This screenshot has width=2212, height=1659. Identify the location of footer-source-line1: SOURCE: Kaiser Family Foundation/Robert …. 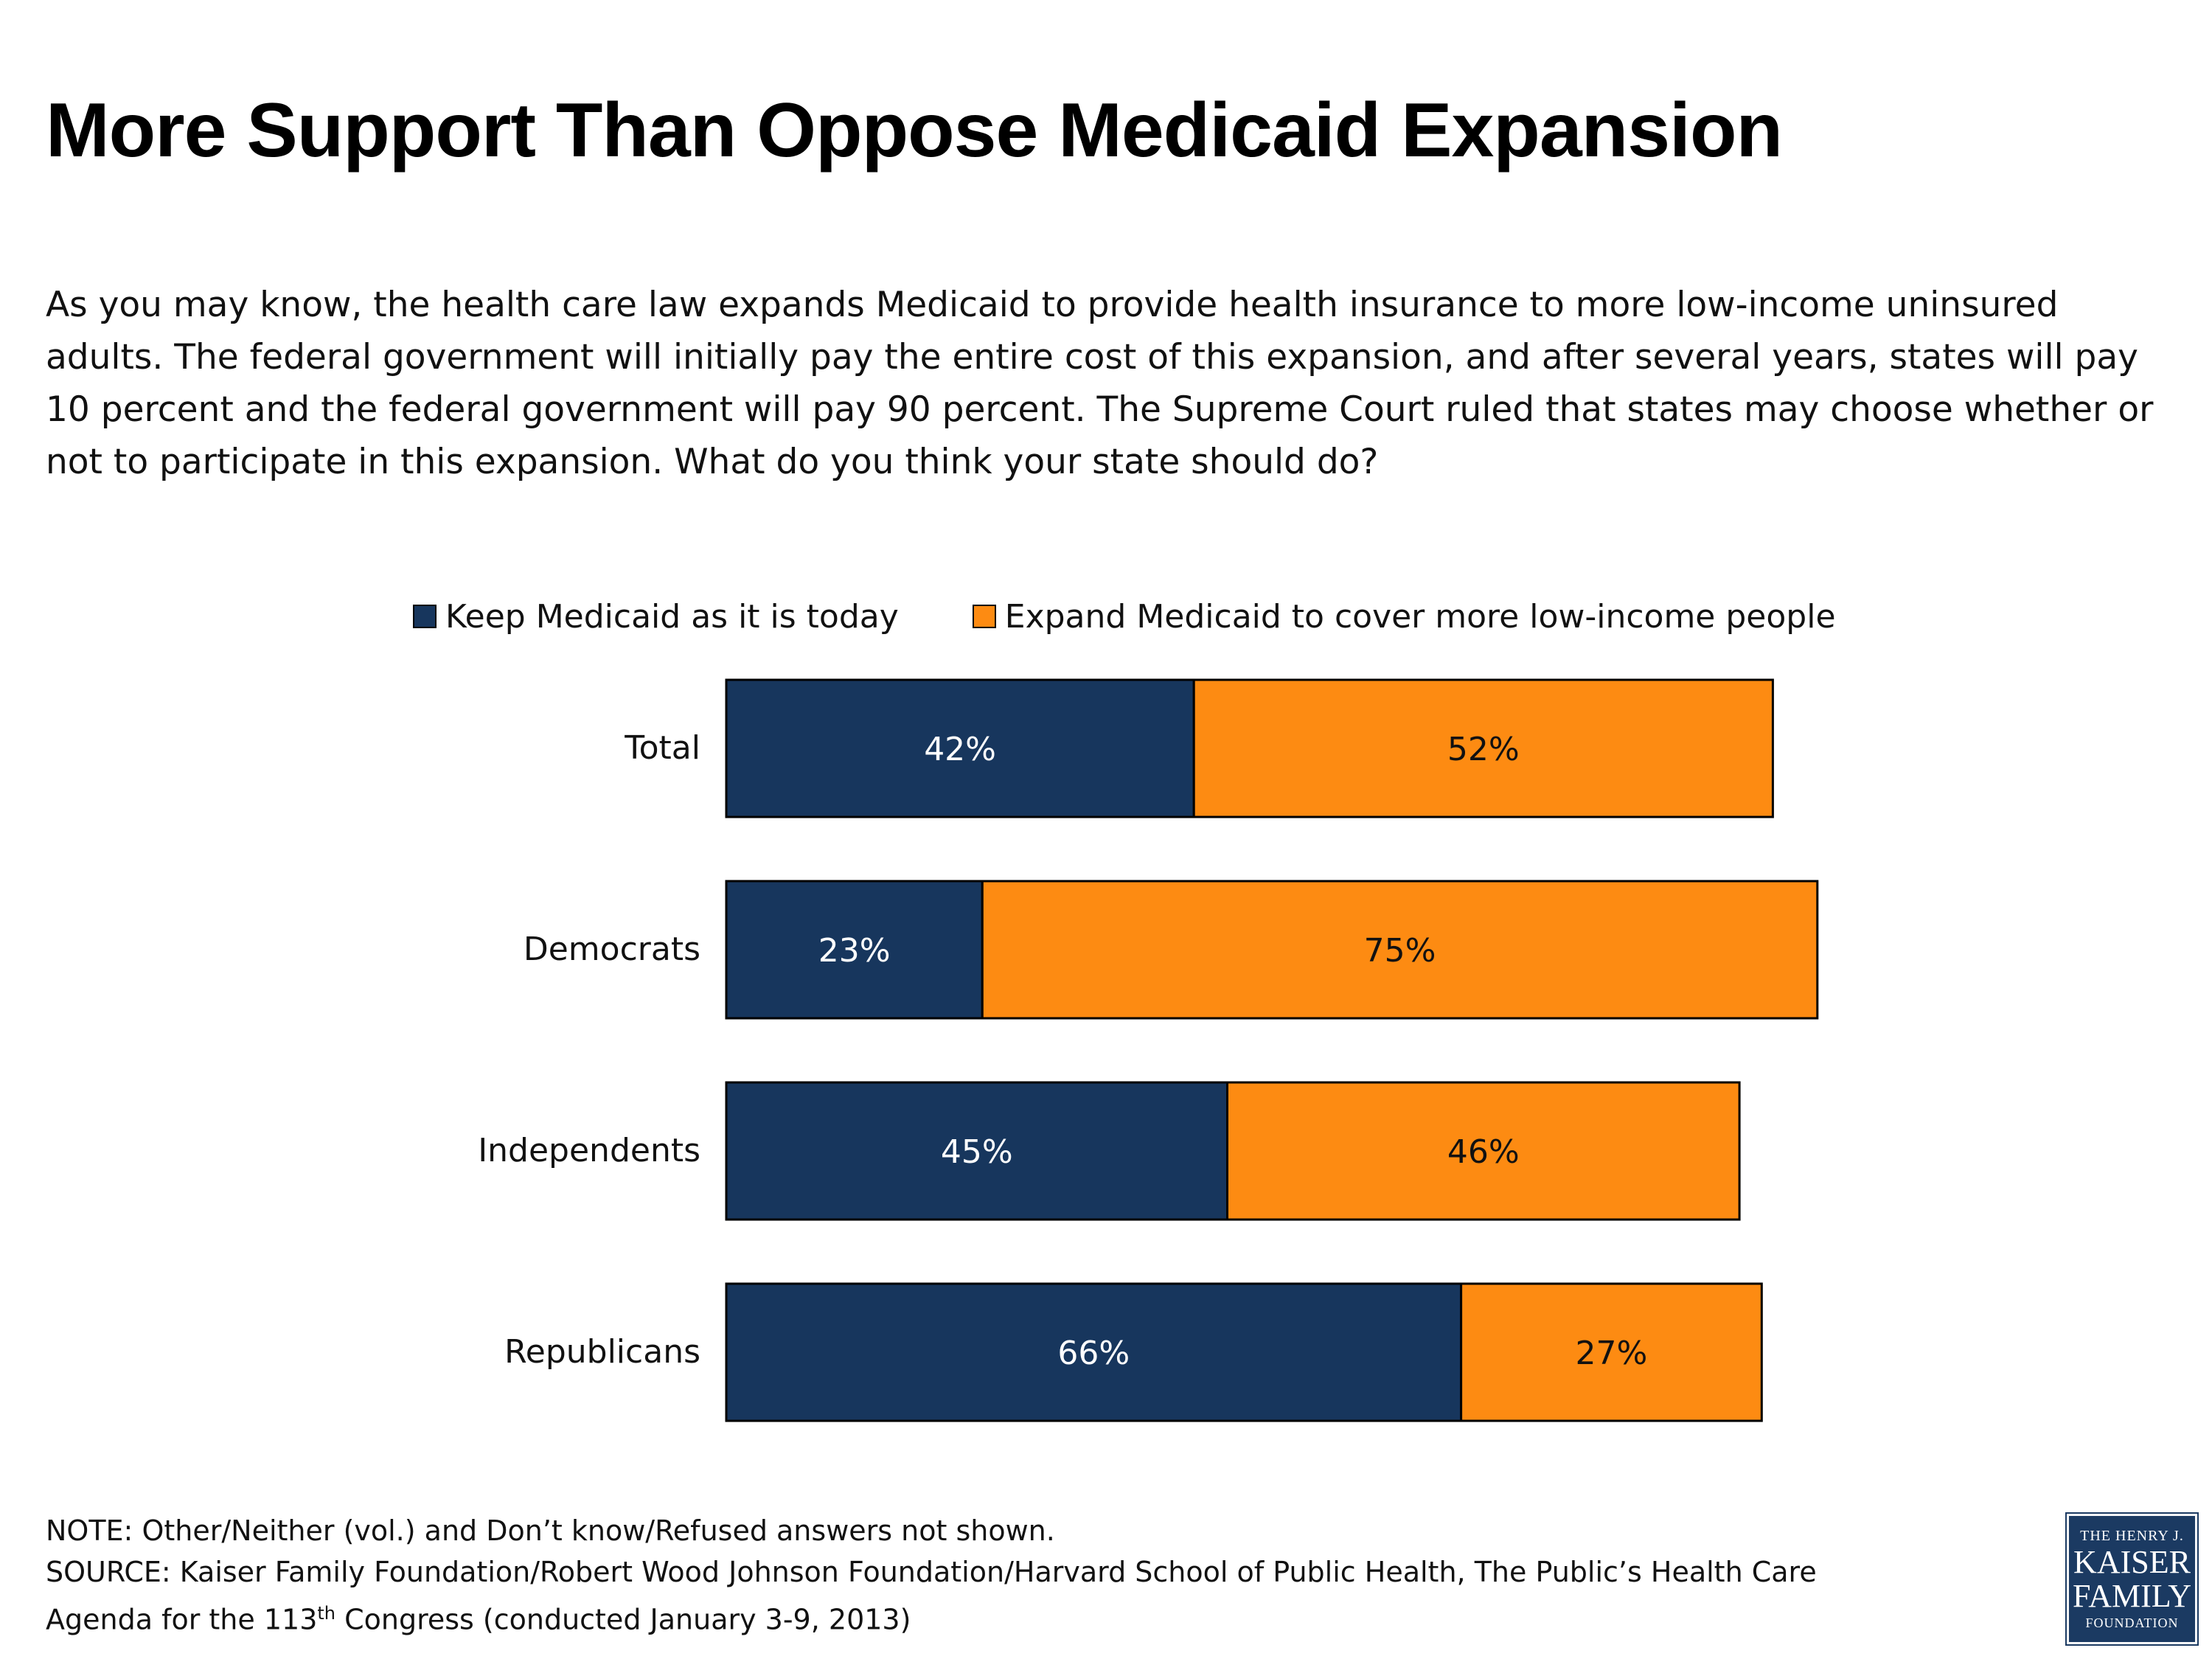
(931, 1572).